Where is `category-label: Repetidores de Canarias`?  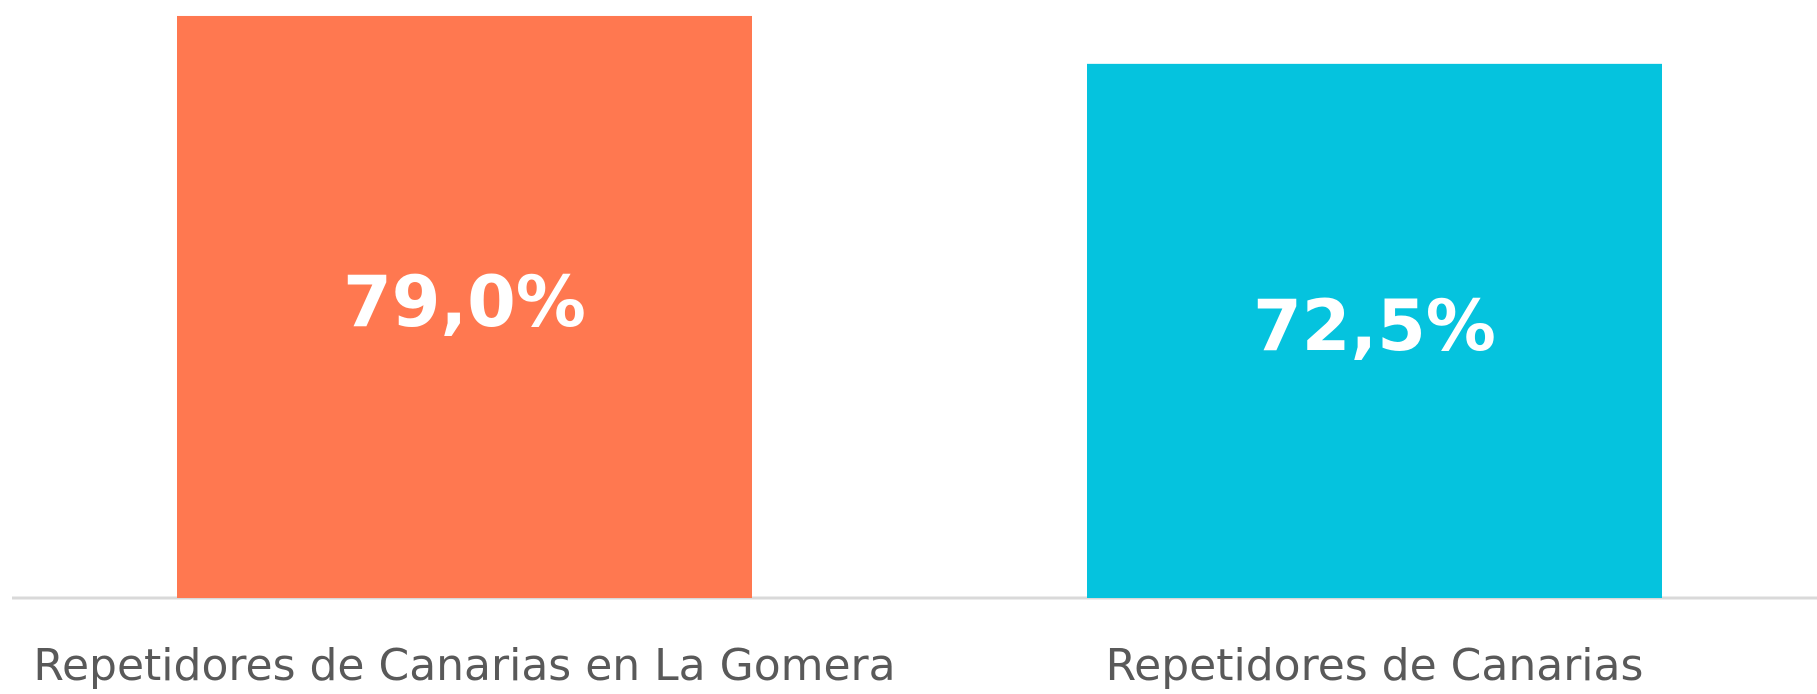 category-label: Repetidores de Canarias is located at coordinates (1375, 665).